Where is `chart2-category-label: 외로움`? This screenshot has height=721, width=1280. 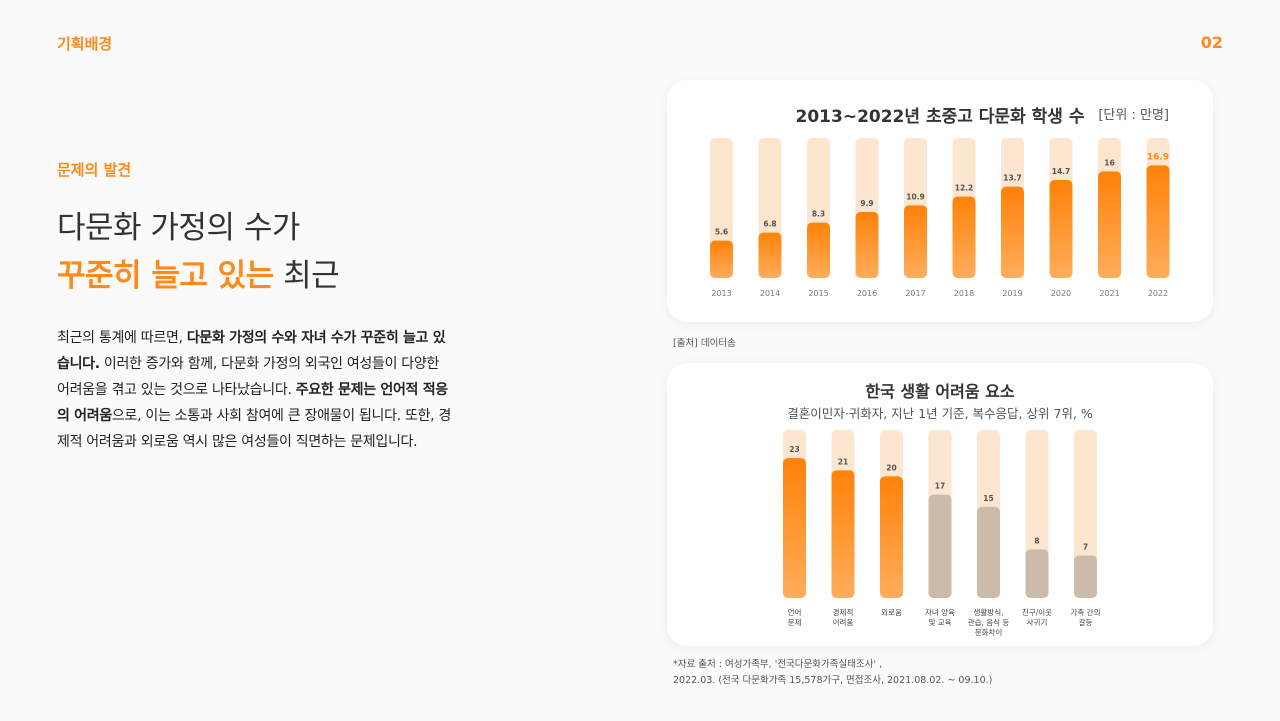 chart2-category-label: 외로움 is located at coordinates (891, 612).